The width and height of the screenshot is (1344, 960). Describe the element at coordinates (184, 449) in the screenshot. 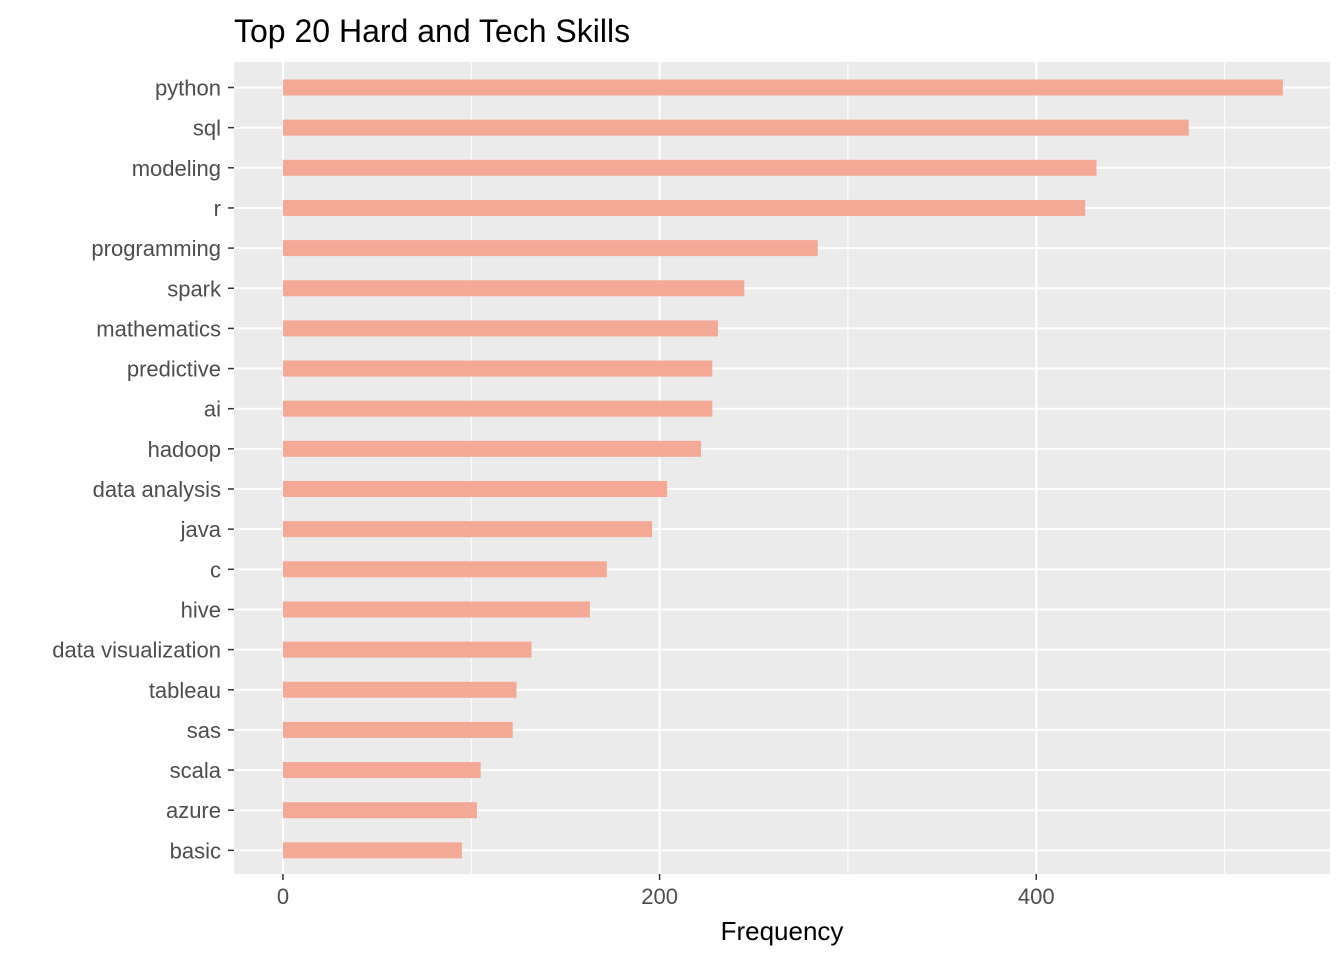

I see `y-tick-label: hadoop` at that location.